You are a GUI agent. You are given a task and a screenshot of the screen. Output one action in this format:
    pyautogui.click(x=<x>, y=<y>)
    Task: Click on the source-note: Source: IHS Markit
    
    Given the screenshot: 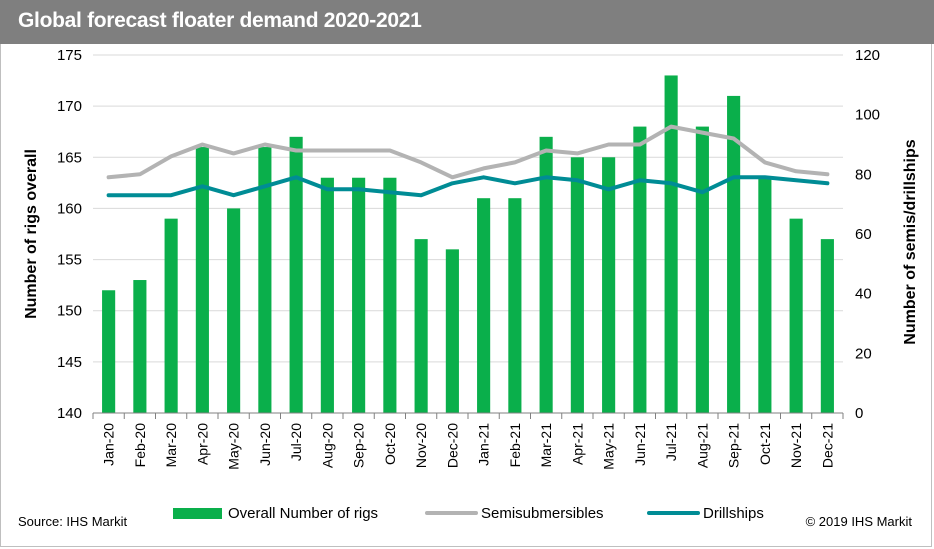 What is the action you would take?
    pyautogui.click(x=73, y=521)
    